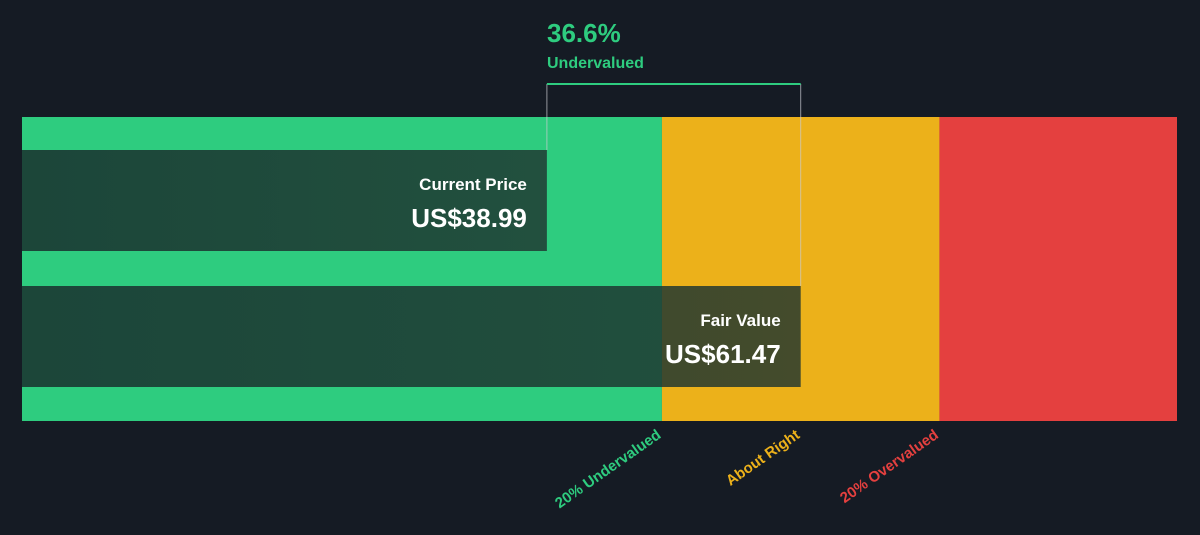  What do you see at coordinates (473, 184) in the screenshot?
I see `bar-category: Current Price` at bounding box center [473, 184].